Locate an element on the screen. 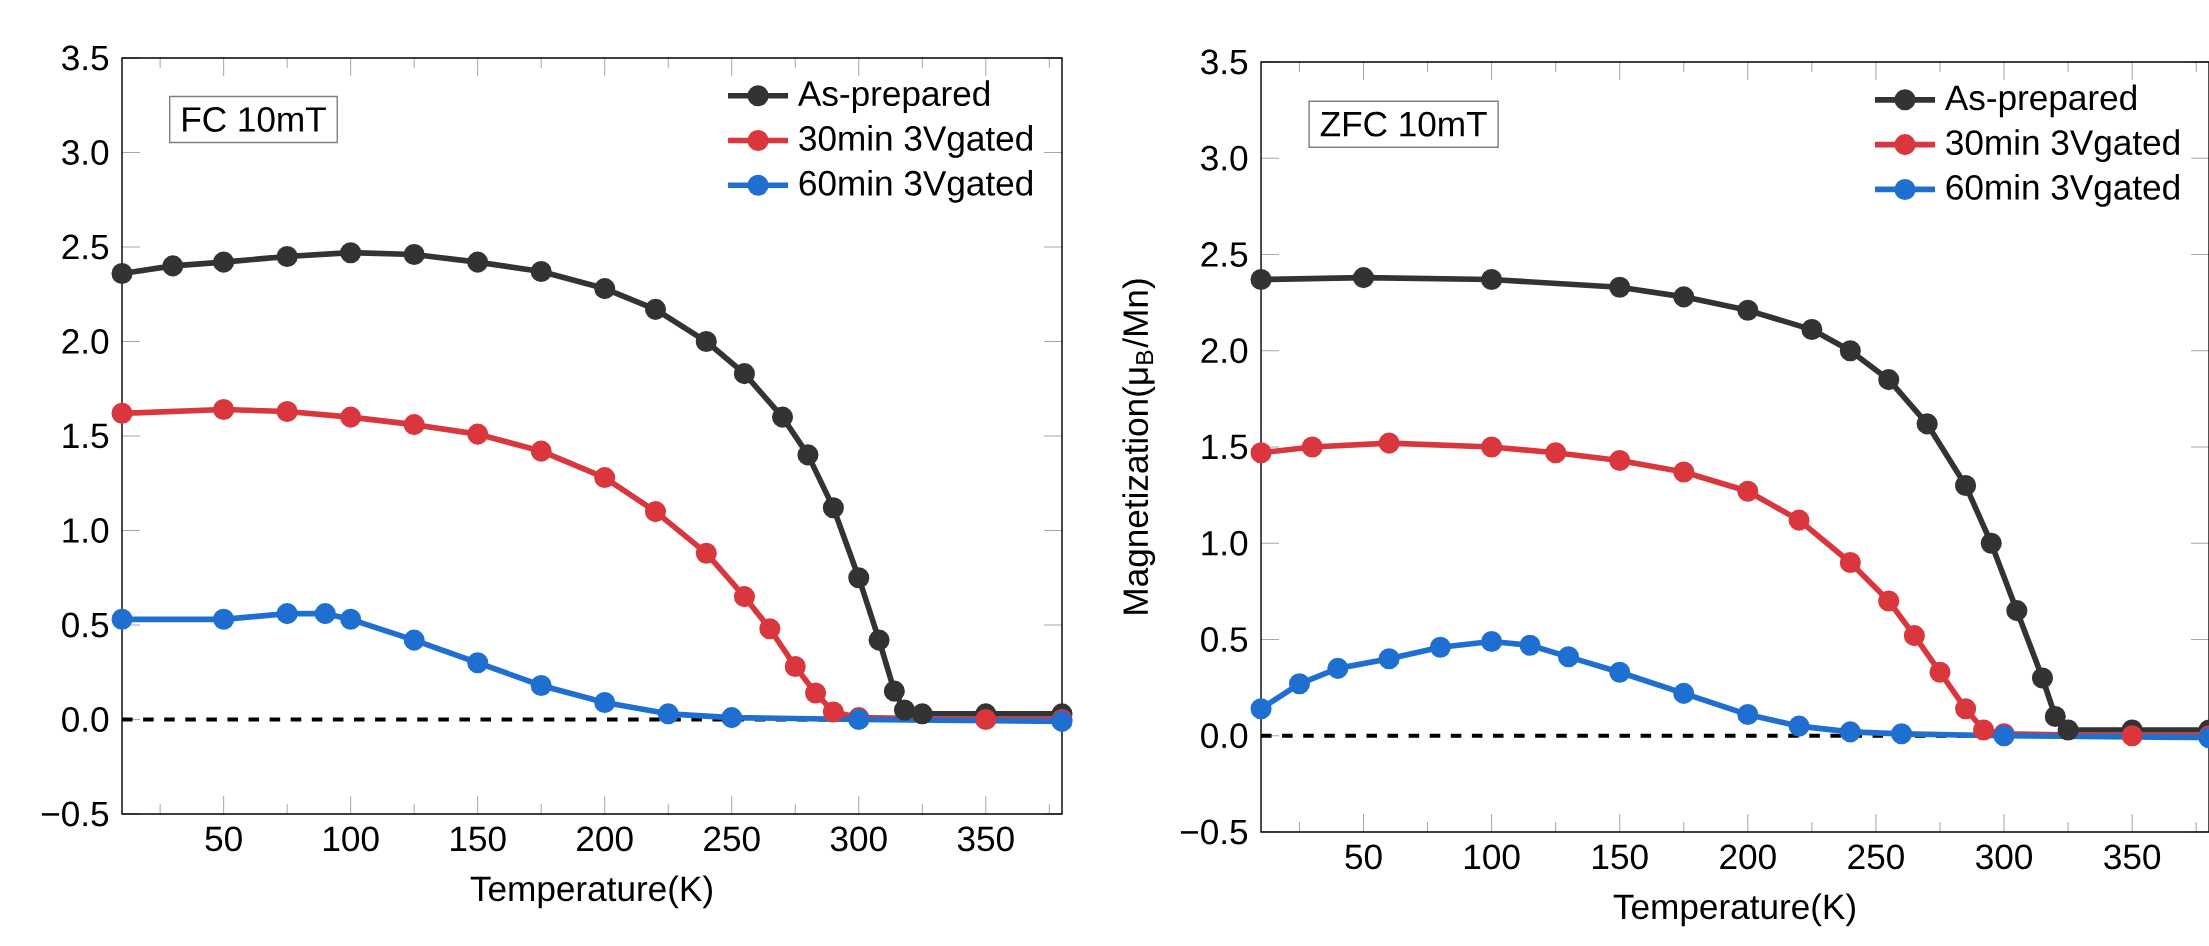 The width and height of the screenshot is (2209, 946). y-axis-title: Magnetization(μ$_{B}$/Mn) is located at coordinates (1139, 446).